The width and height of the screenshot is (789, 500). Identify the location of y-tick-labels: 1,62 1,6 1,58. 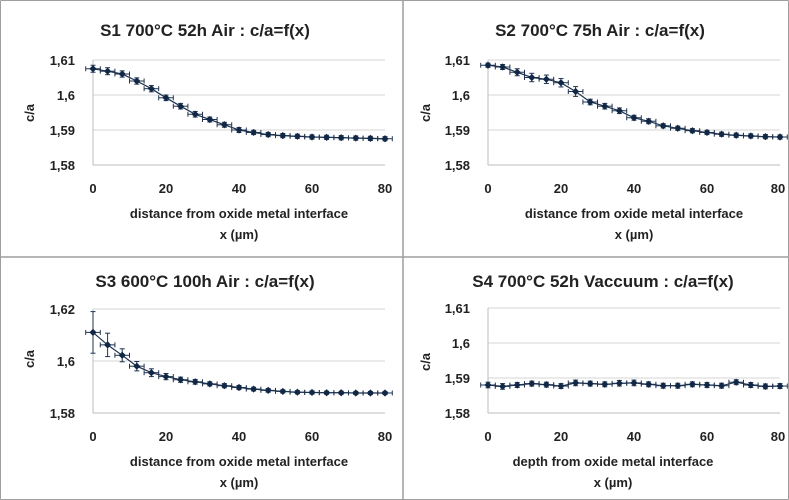
(62, 361).